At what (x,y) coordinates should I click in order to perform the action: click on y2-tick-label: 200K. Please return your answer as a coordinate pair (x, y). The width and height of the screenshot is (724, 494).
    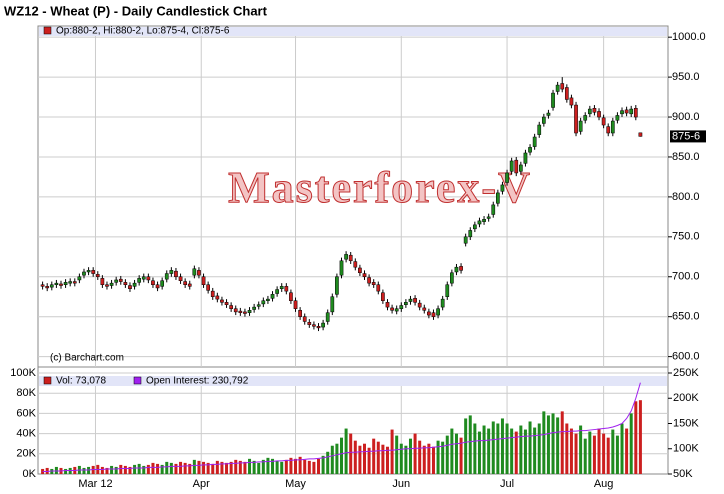
    Looking at the image, I should click on (686, 398).